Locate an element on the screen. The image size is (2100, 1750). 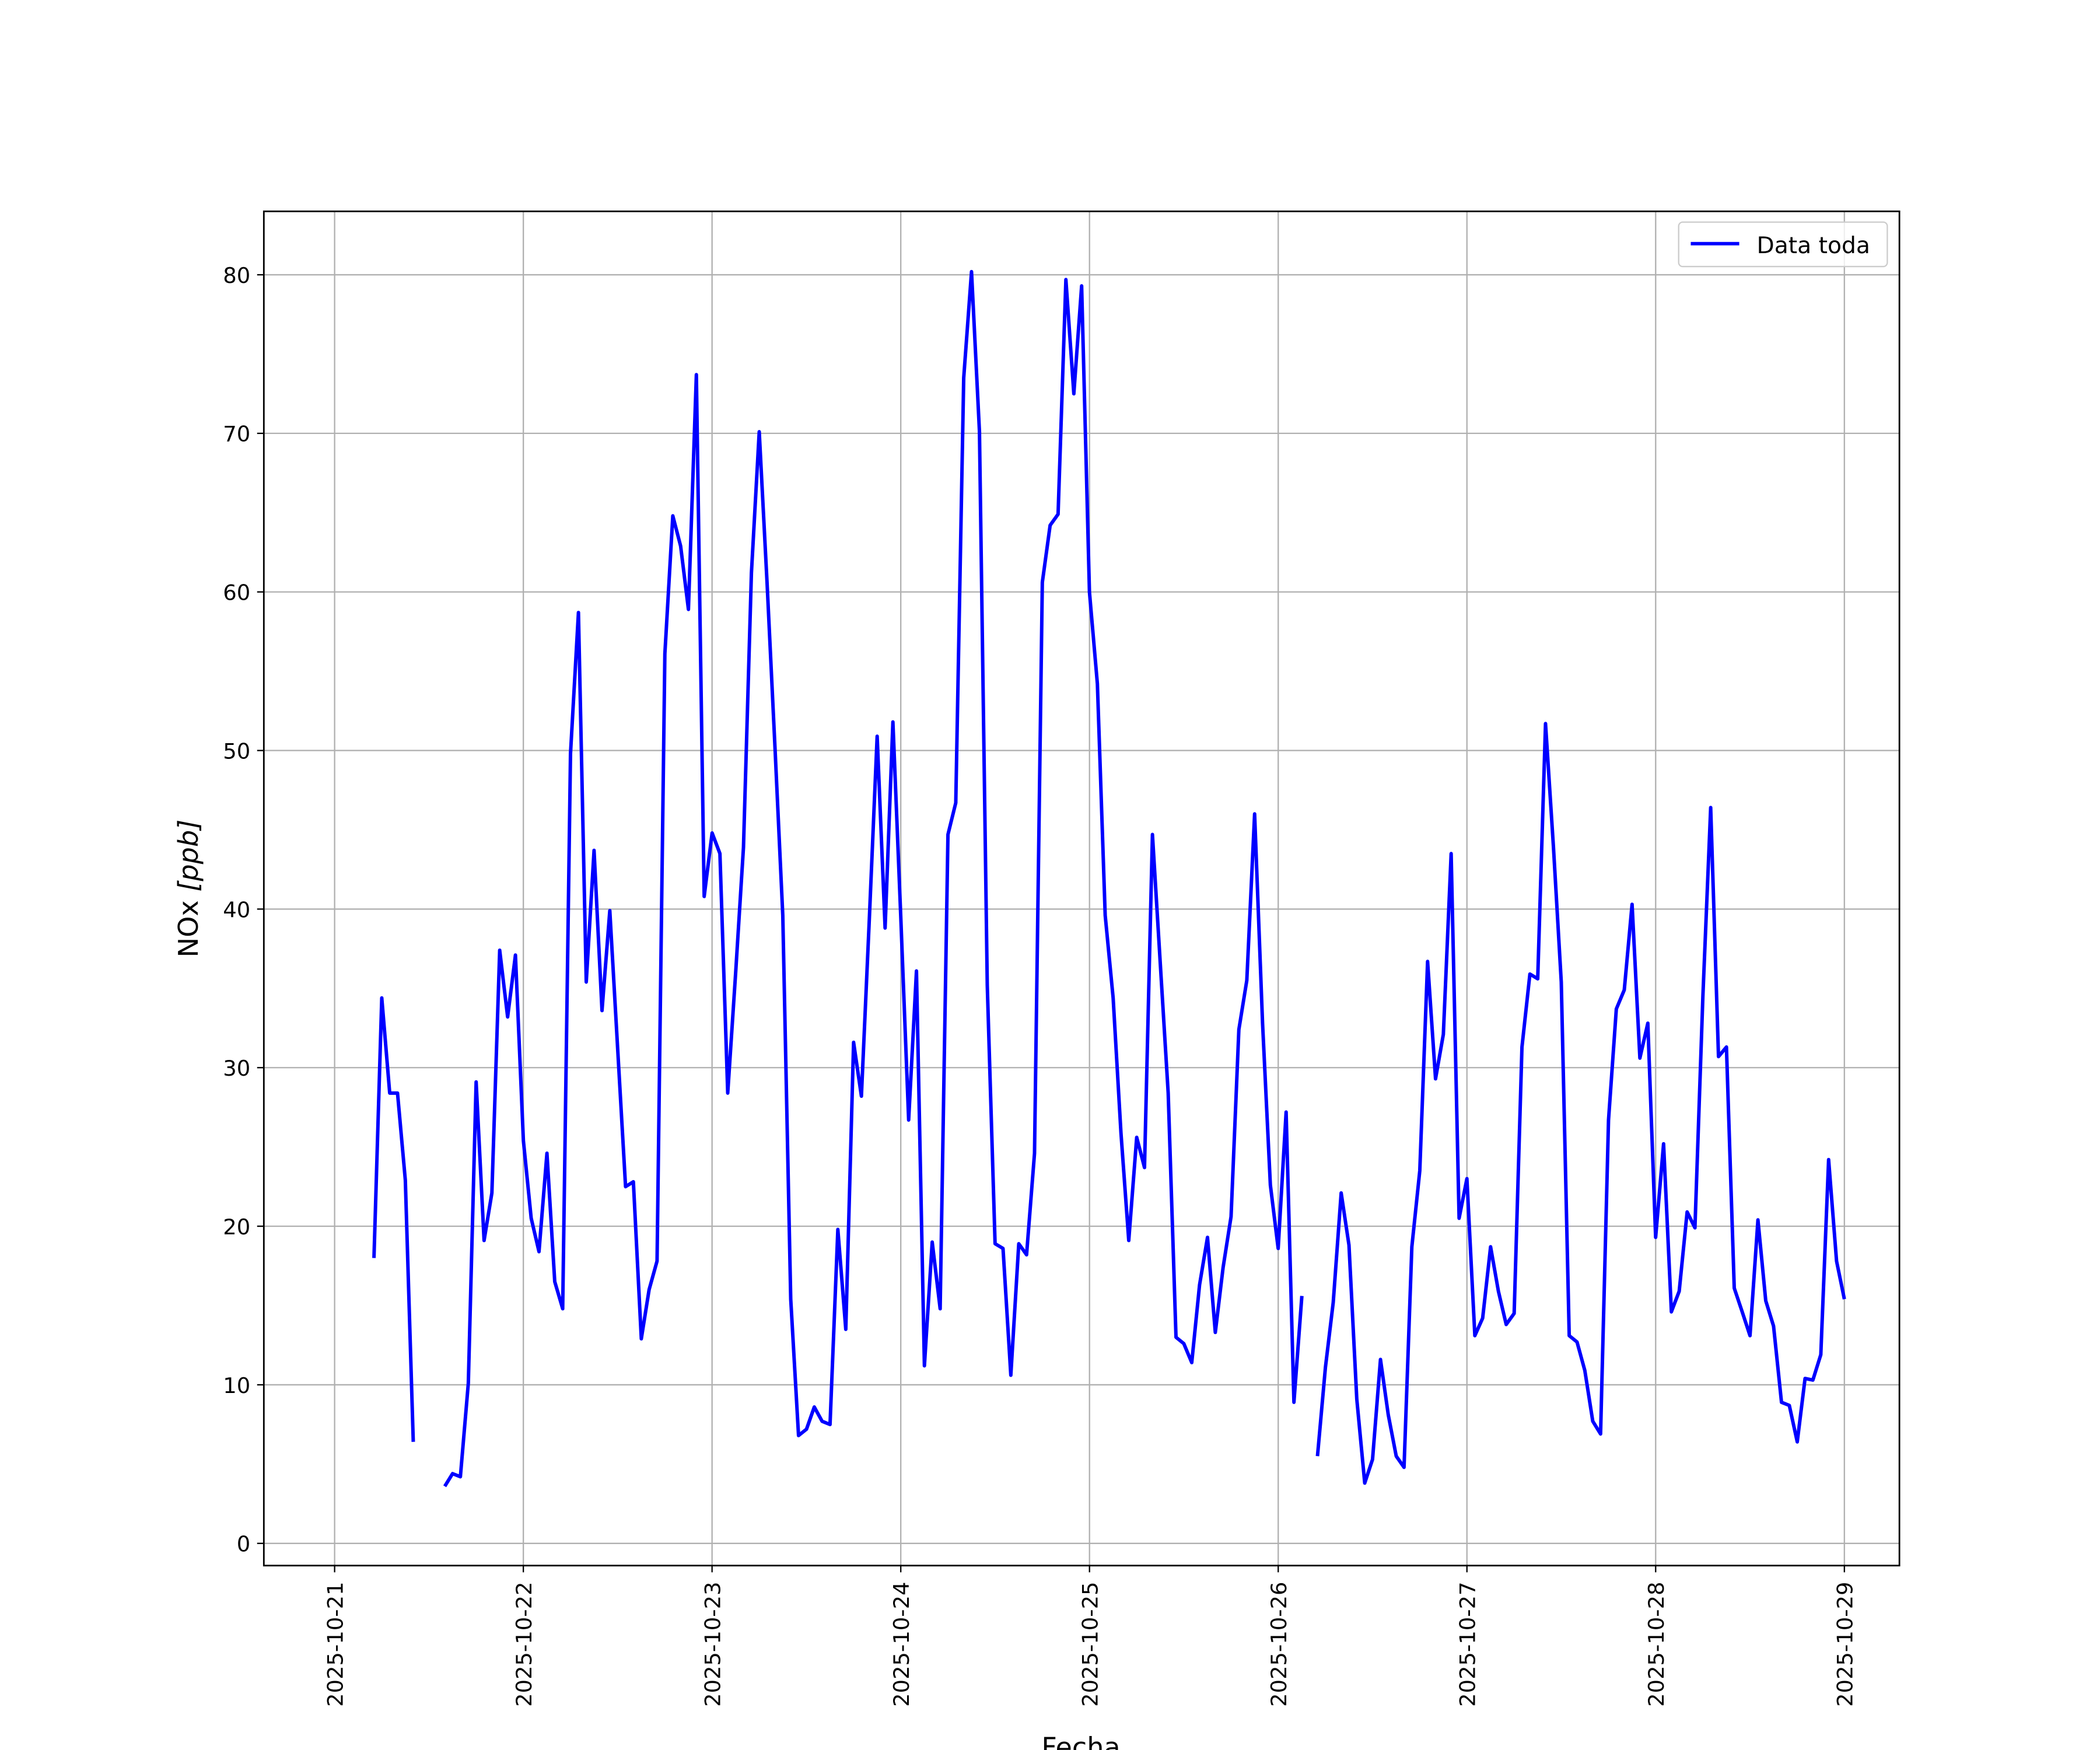
y-tick-label: 70 is located at coordinates (236, 434).